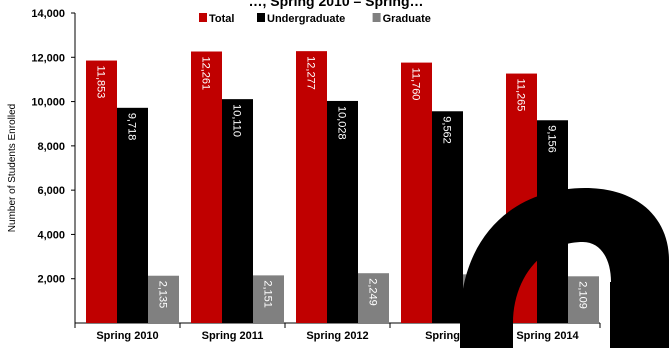 Image resolution: width=669 pixels, height=348 pixels. What do you see at coordinates (127, 336) in the screenshot?
I see `x-tick-label: Spring 2010` at bounding box center [127, 336].